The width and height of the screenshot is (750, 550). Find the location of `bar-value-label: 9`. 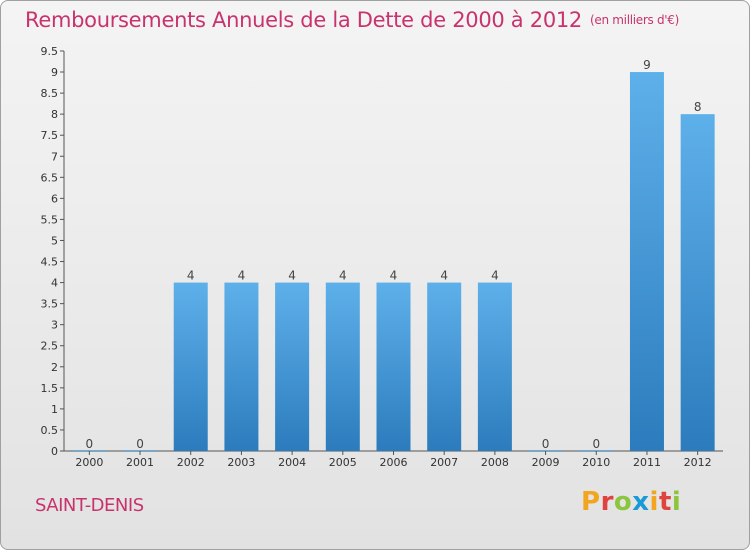

bar-value-label: 9 is located at coordinates (647, 65).